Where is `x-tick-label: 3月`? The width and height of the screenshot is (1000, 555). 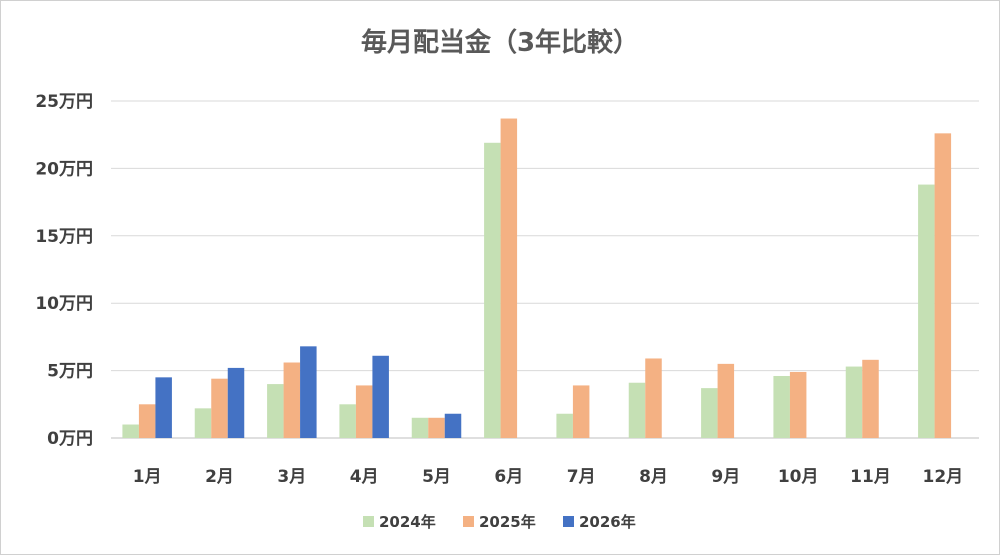 x-tick-label: 3月 is located at coordinates (291, 477).